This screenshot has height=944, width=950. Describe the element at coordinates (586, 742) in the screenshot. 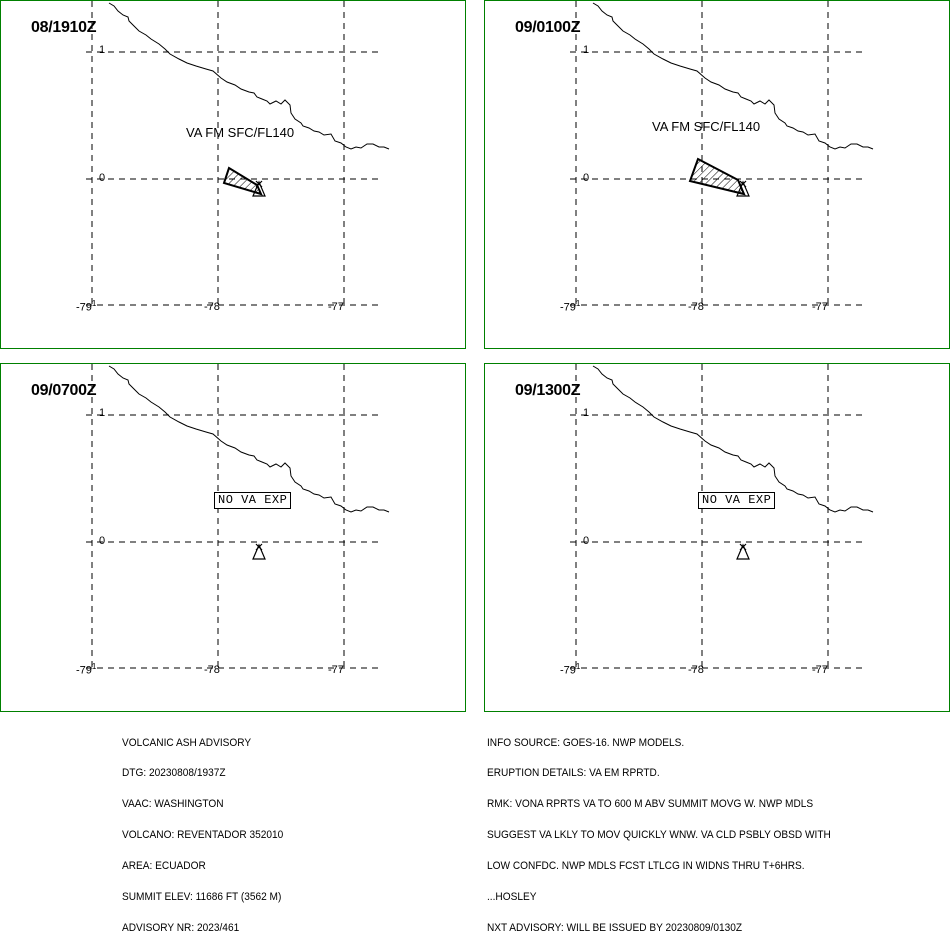

I see `advisory-line: INFO SOURCE: GOES-16. NWP MODELS.` at that location.